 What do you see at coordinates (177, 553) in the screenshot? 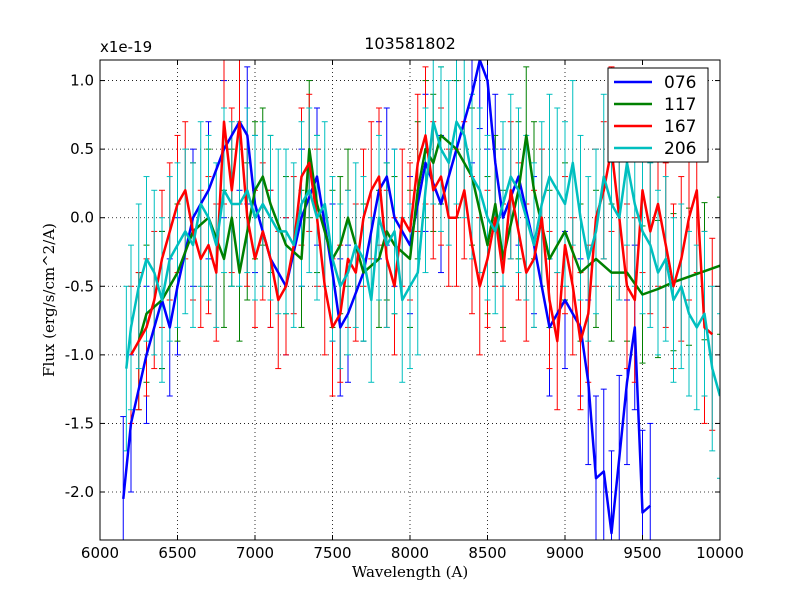
I see `x-tick-label: 6500` at bounding box center [177, 553].